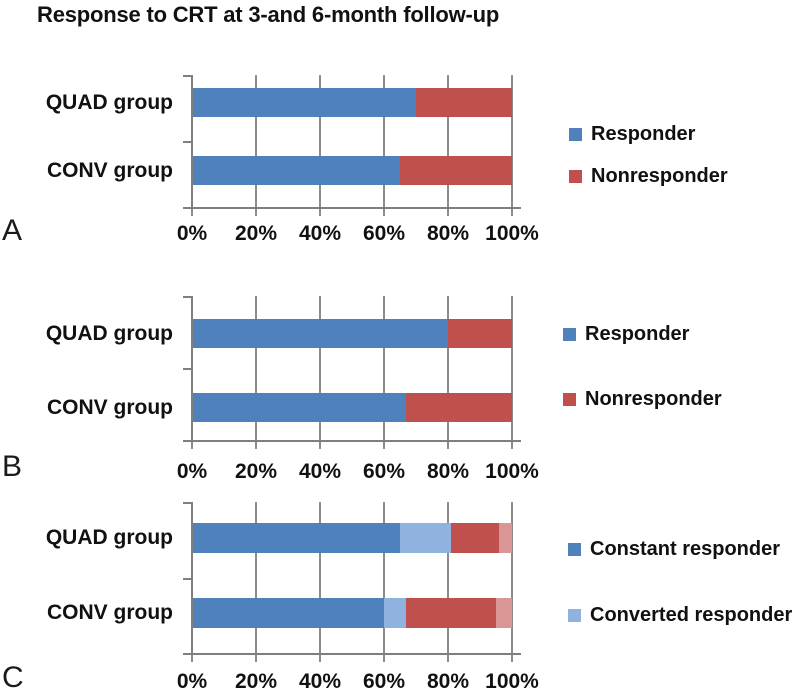  What do you see at coordinates (352, 582) in the screenshot?
I see `plot-area-C` at bounding box center [352, 582].